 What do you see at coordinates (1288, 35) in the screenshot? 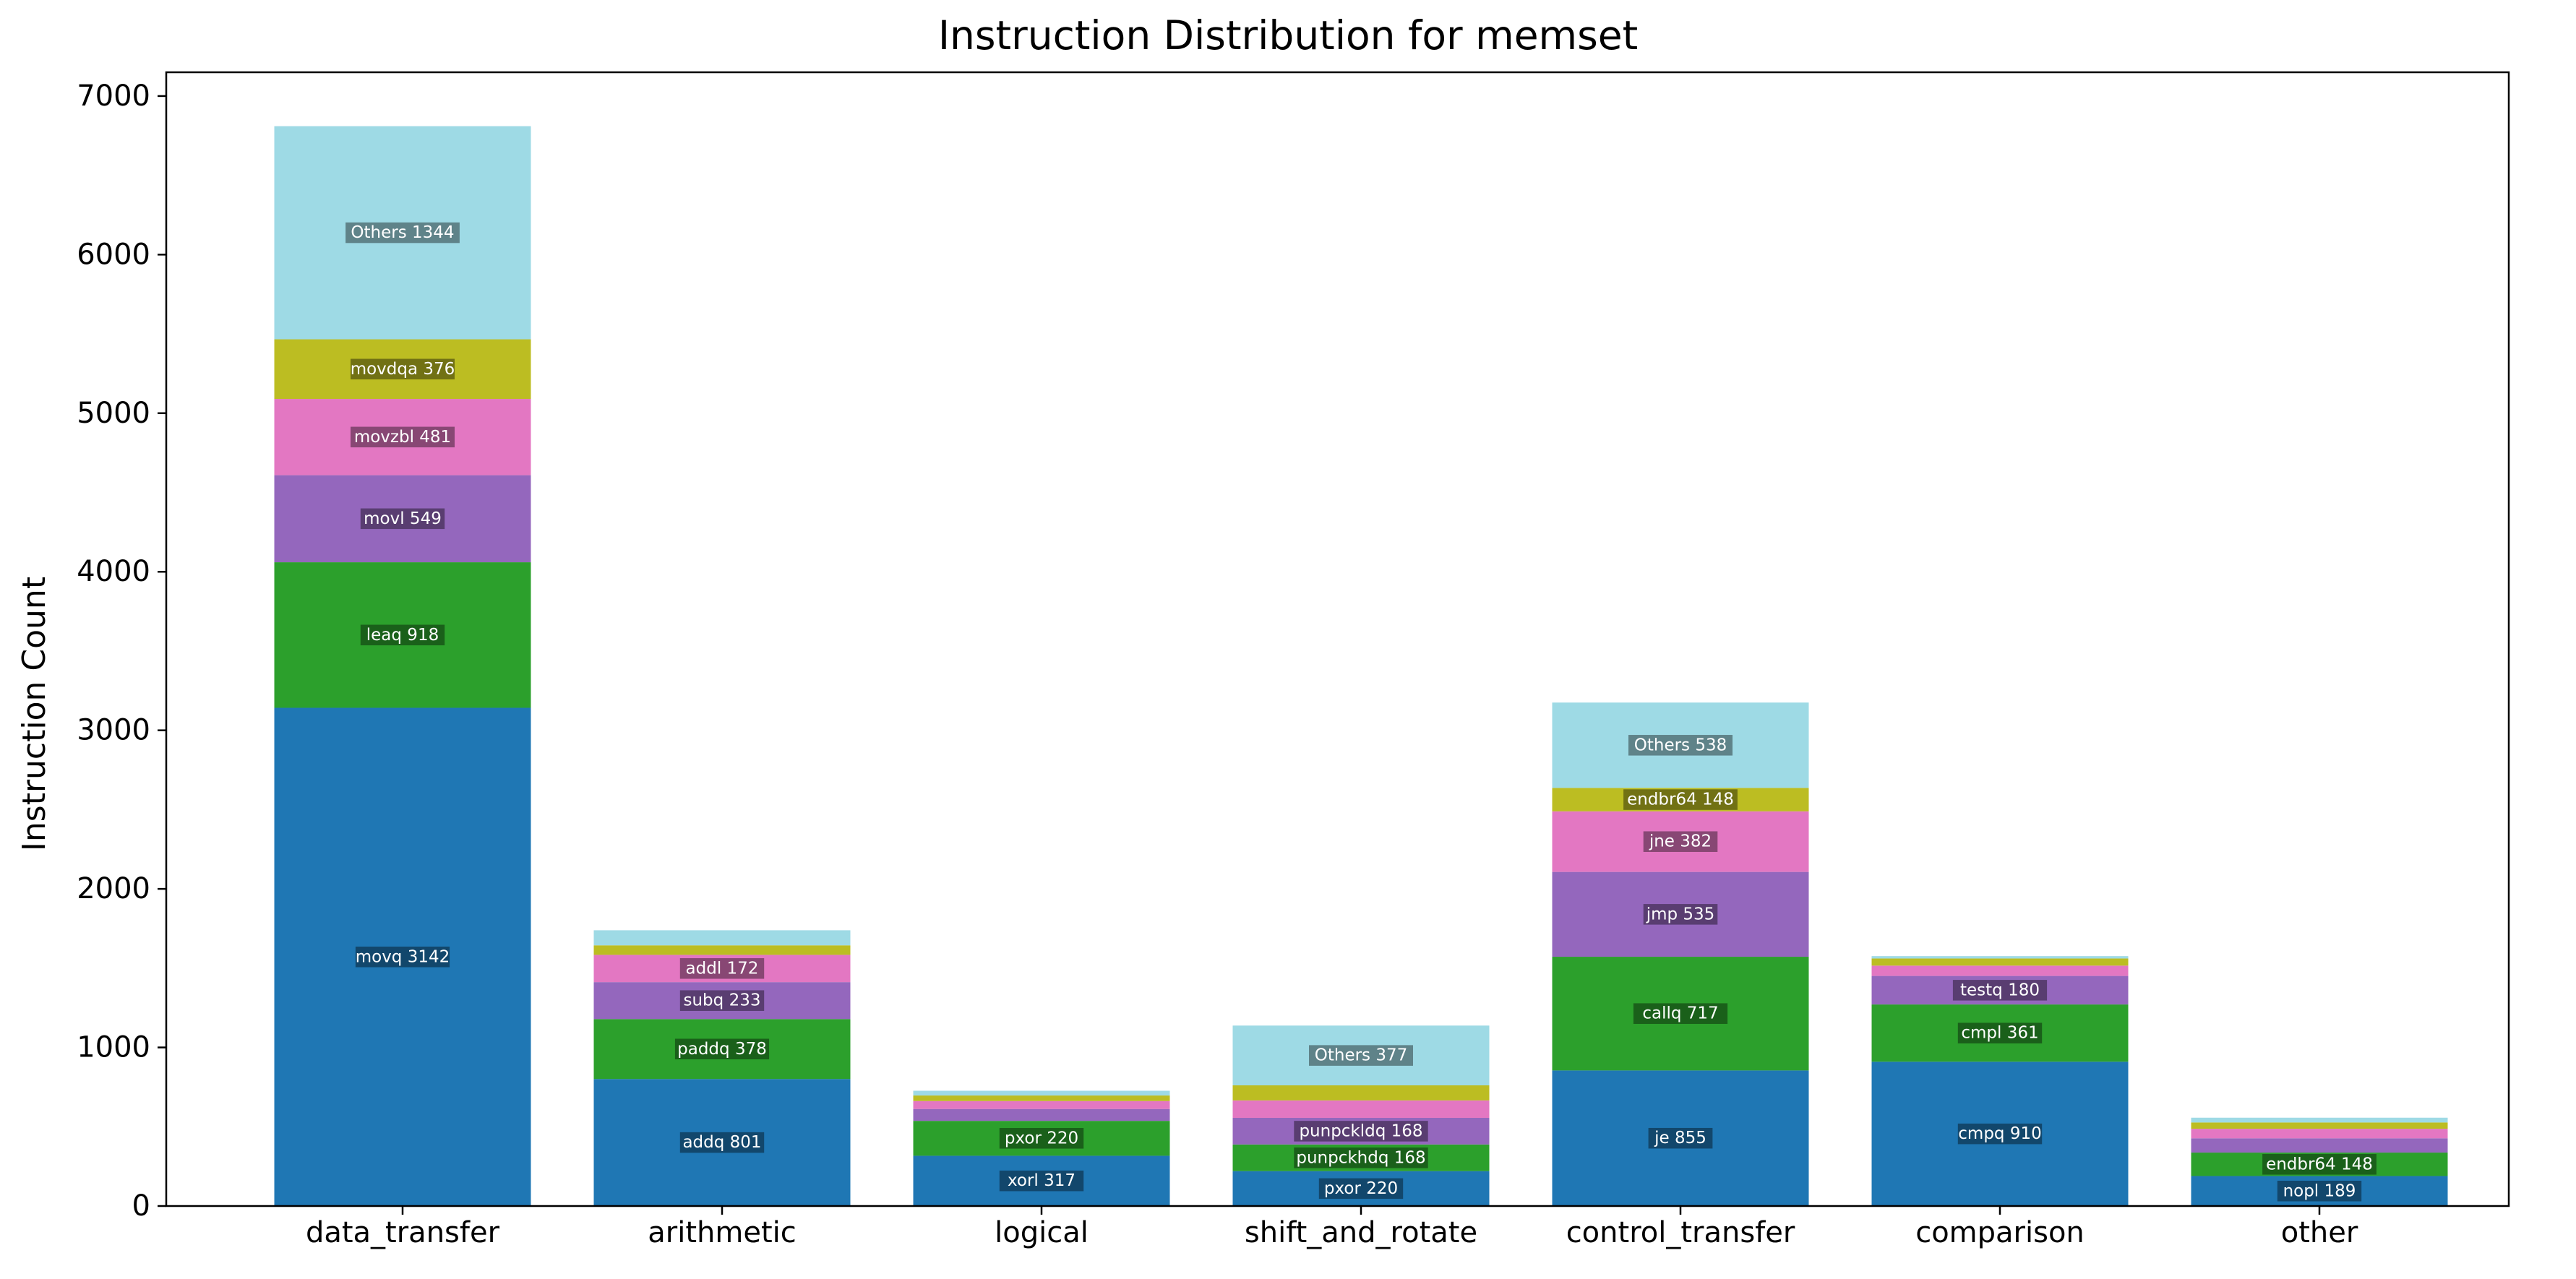
I see `chart-title: Instruction Distribution for memset` at bounding box center [1288, 35].